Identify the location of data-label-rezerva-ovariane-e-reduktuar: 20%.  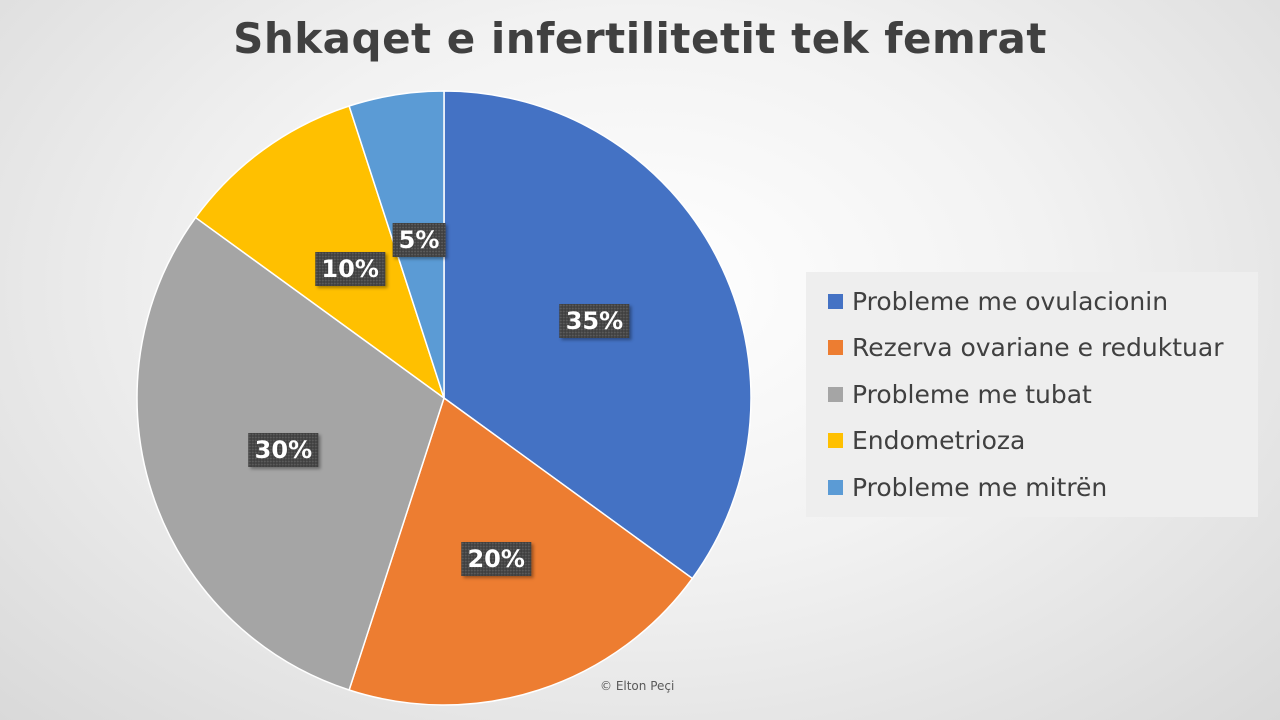
(496, 558).